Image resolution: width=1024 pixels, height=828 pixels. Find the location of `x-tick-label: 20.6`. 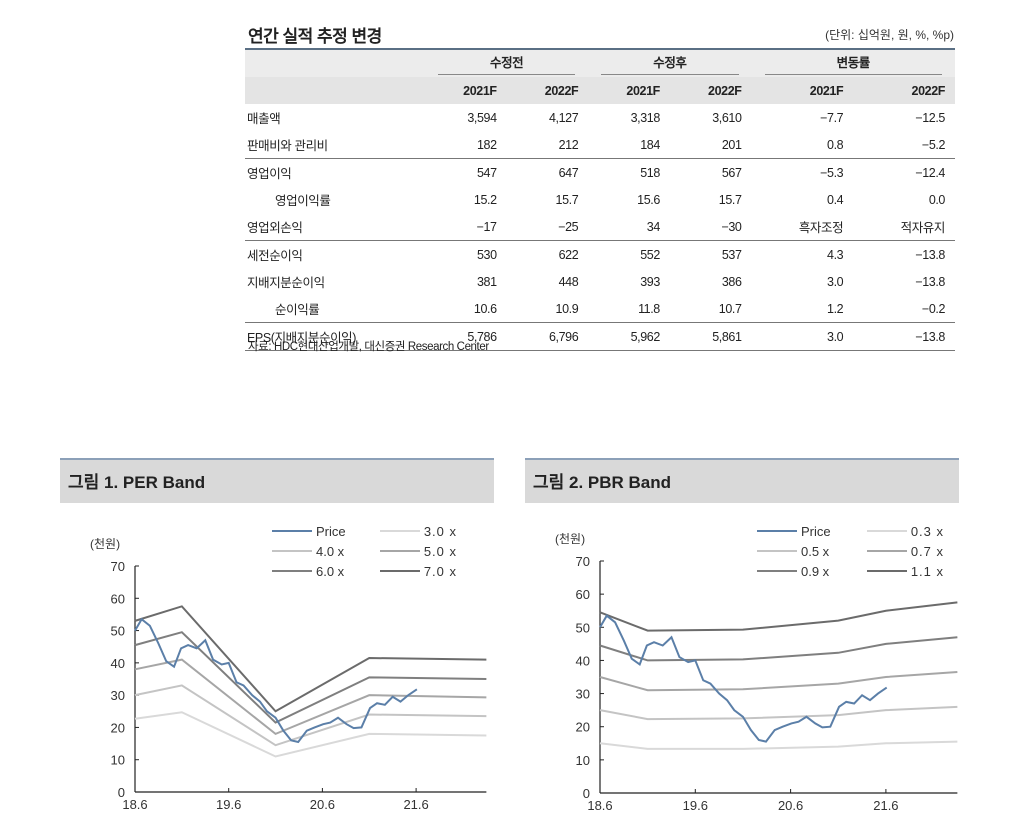

x-tick-label: 20.6 is located at coordinates (322, 804).